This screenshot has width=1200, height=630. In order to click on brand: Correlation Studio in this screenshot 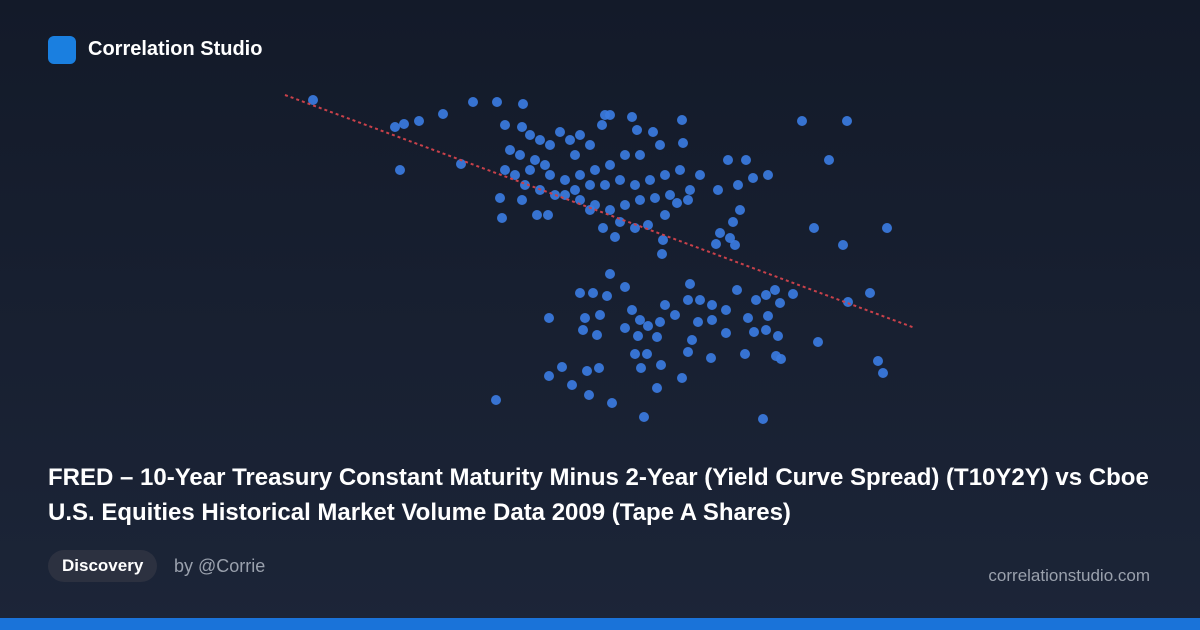, I will do `click(175, 49)`.